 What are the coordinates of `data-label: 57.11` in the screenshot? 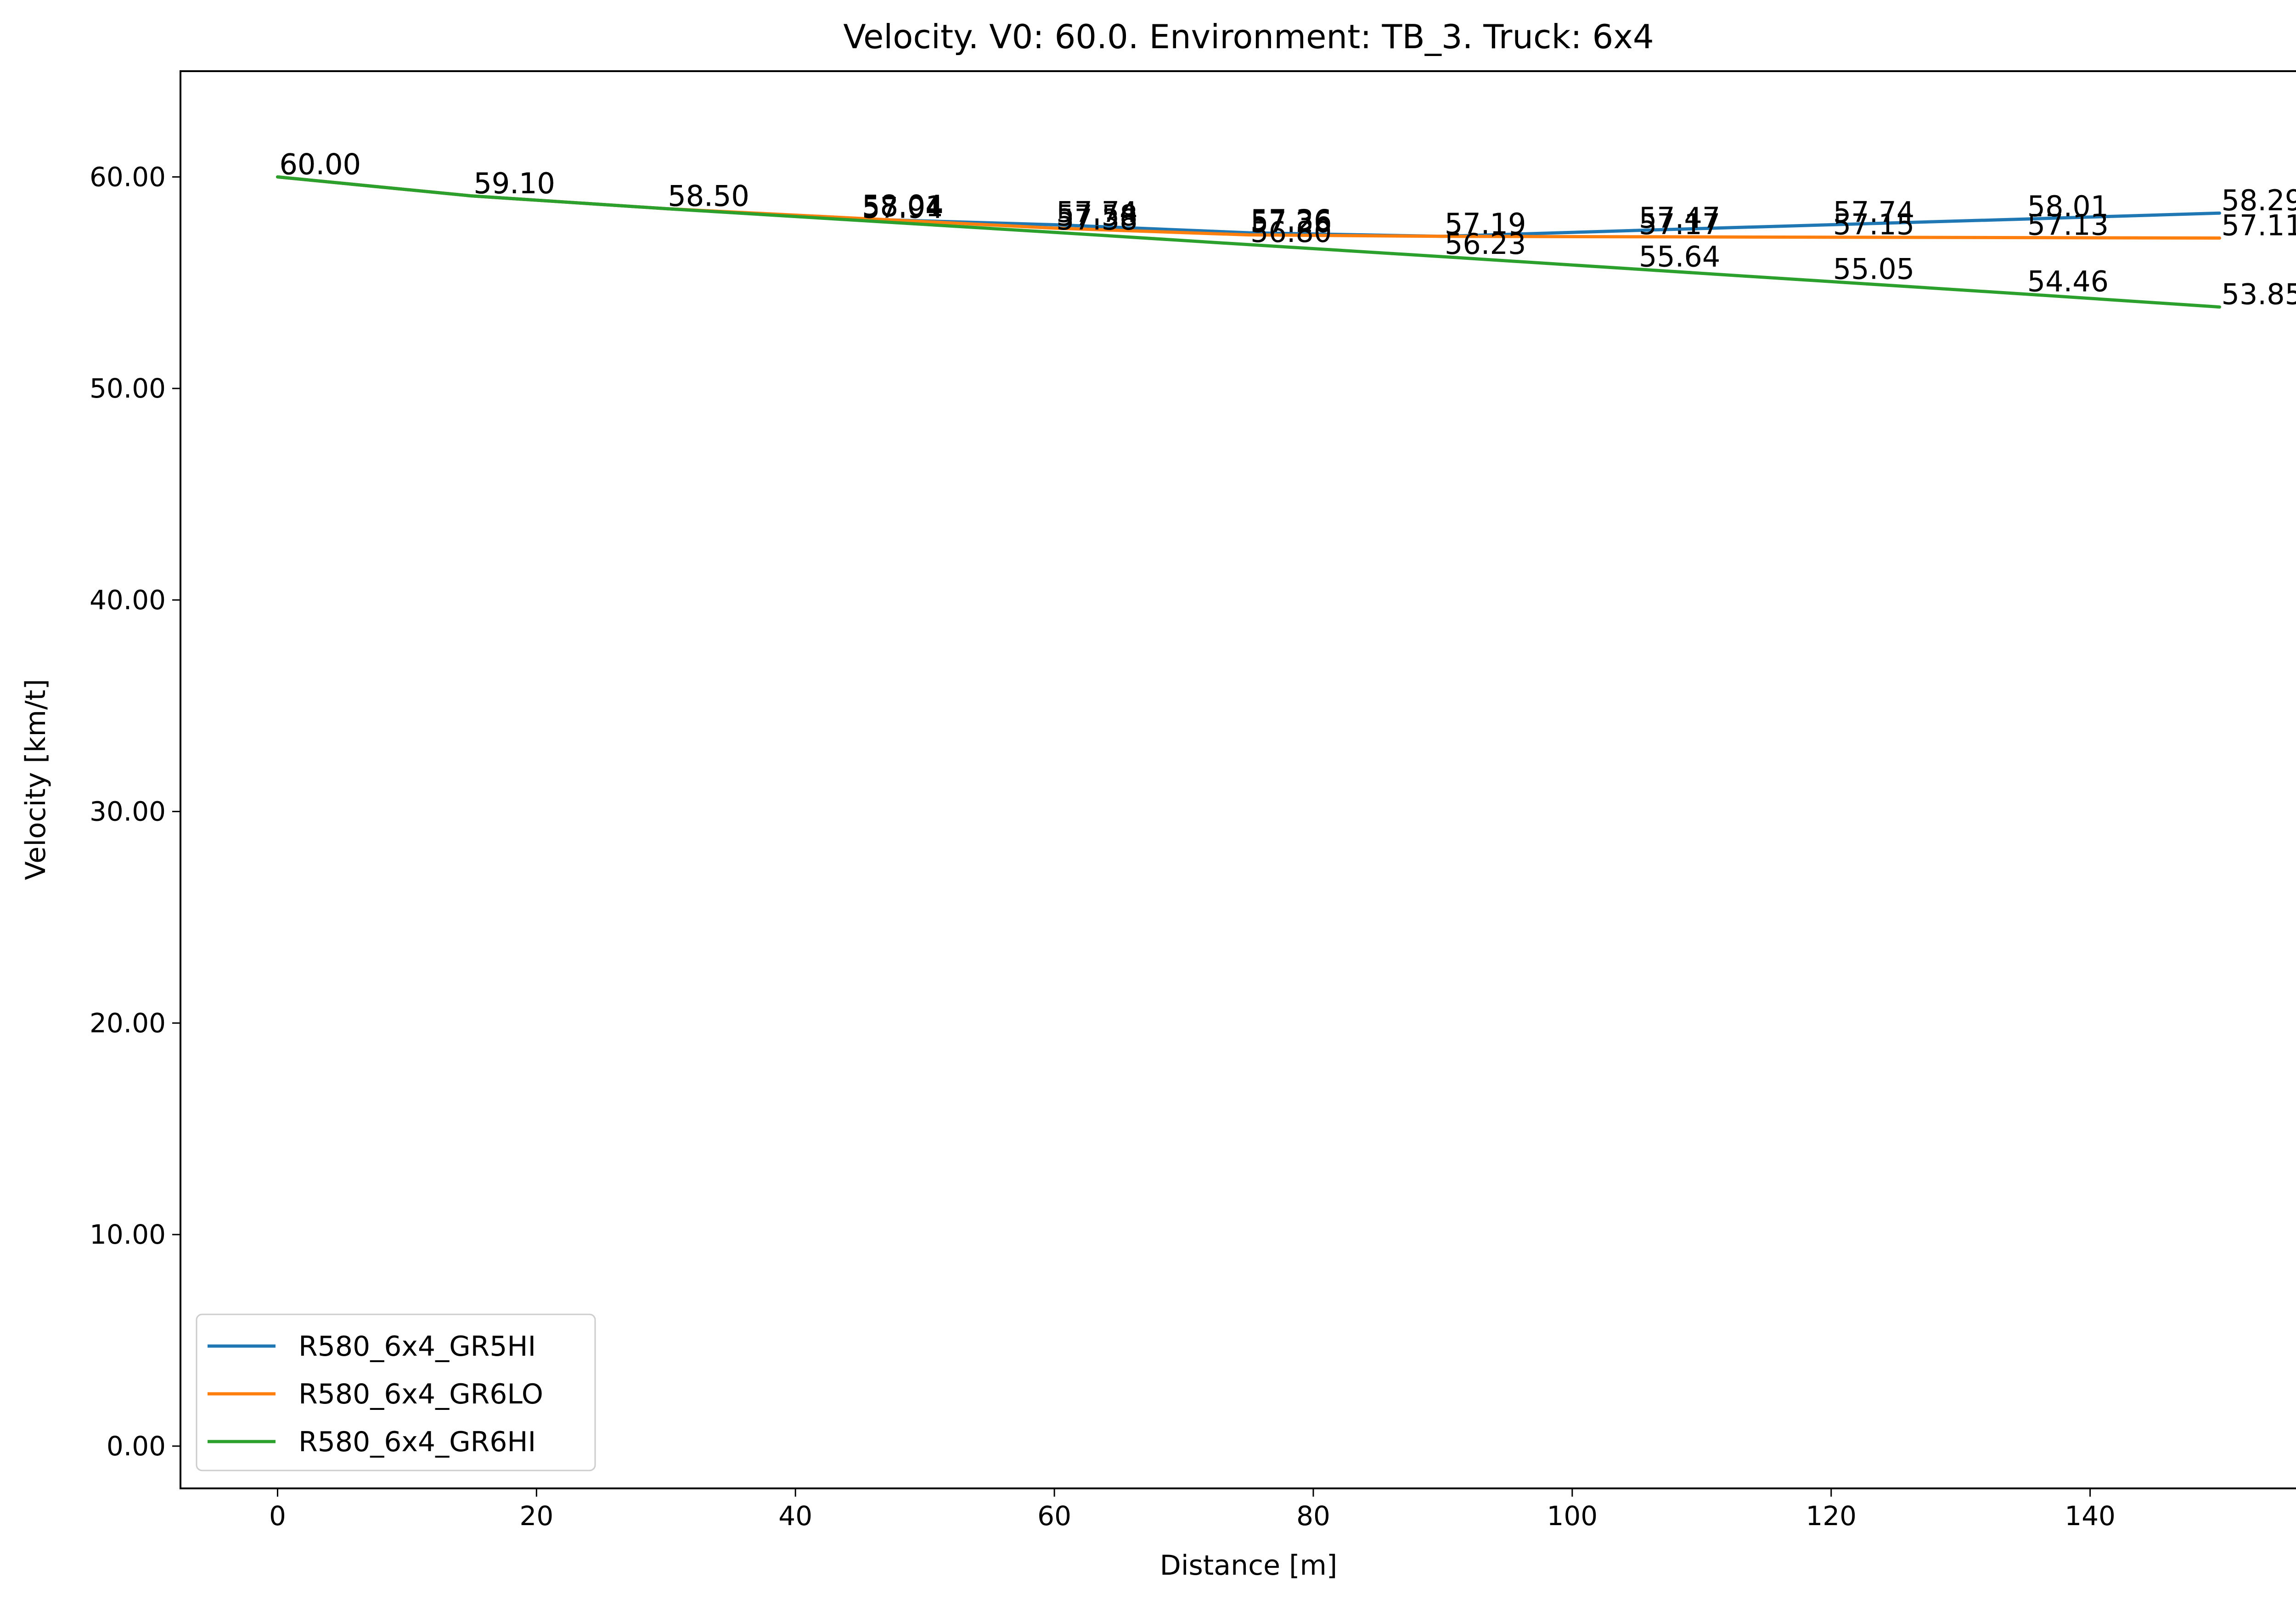 It's located at (2259, 225).